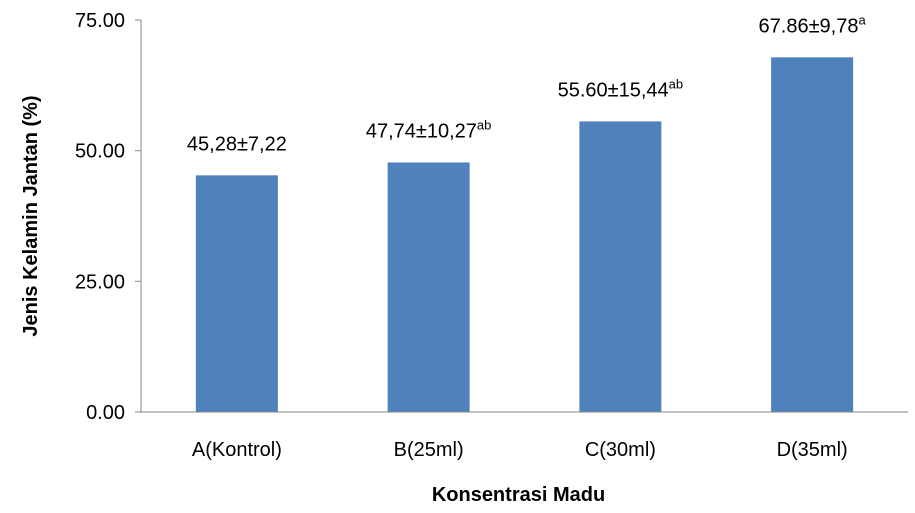  I want to click on y-axis-ticks: 0.00 25.00 50.00 75.00, so click(108, 217).